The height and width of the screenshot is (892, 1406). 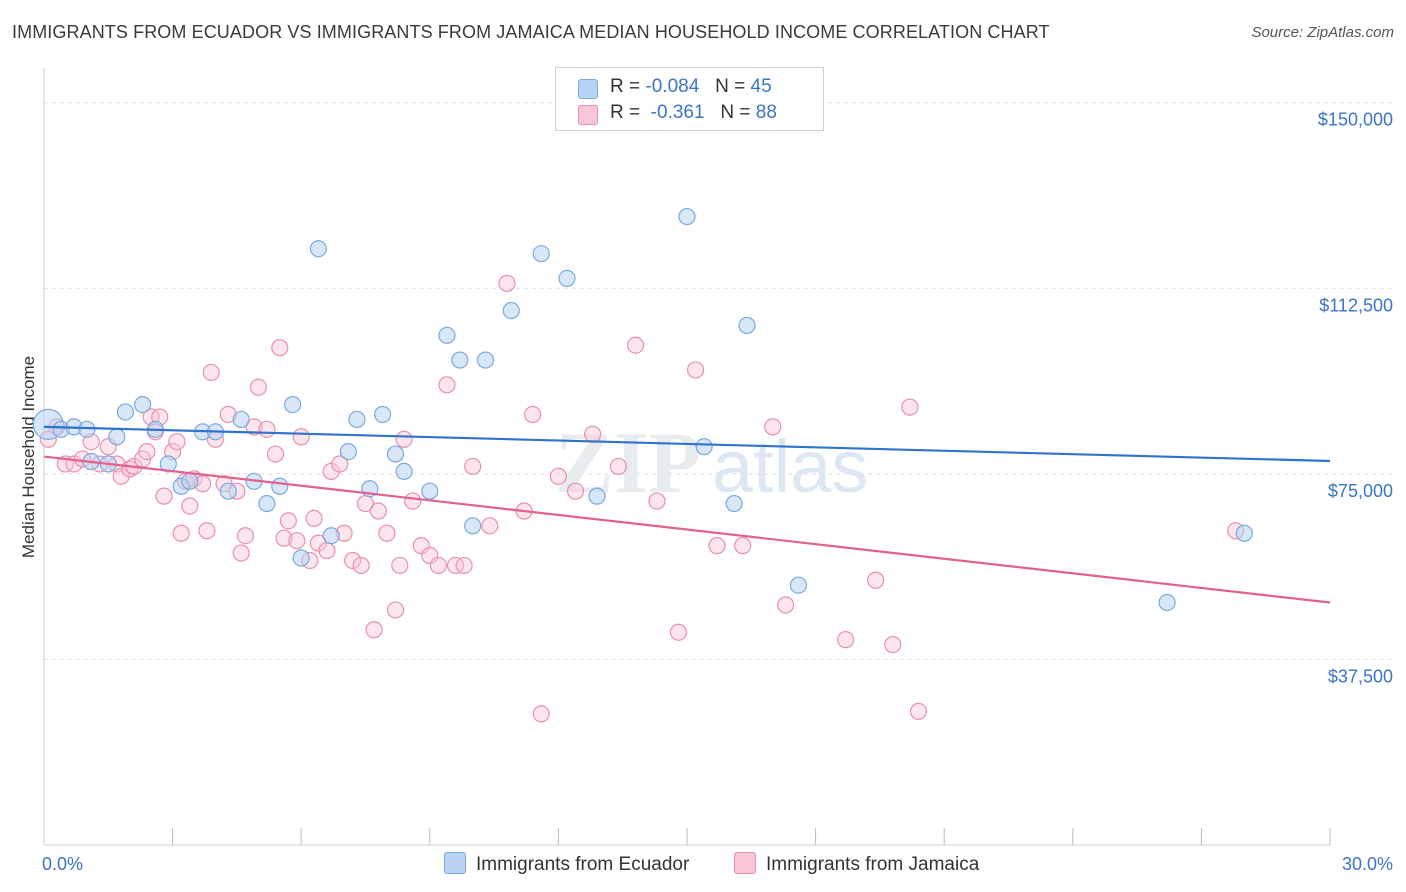 I want to click on ecuador-trend-line, so click(x=687, y=444).